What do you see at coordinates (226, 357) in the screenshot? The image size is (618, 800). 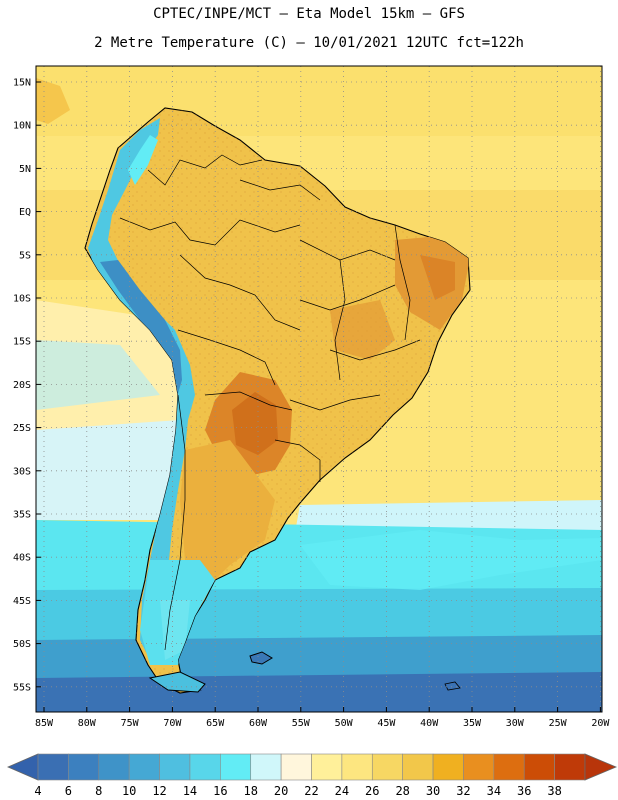 I see `border-bolivia-south` at bounding box center [226, 357].